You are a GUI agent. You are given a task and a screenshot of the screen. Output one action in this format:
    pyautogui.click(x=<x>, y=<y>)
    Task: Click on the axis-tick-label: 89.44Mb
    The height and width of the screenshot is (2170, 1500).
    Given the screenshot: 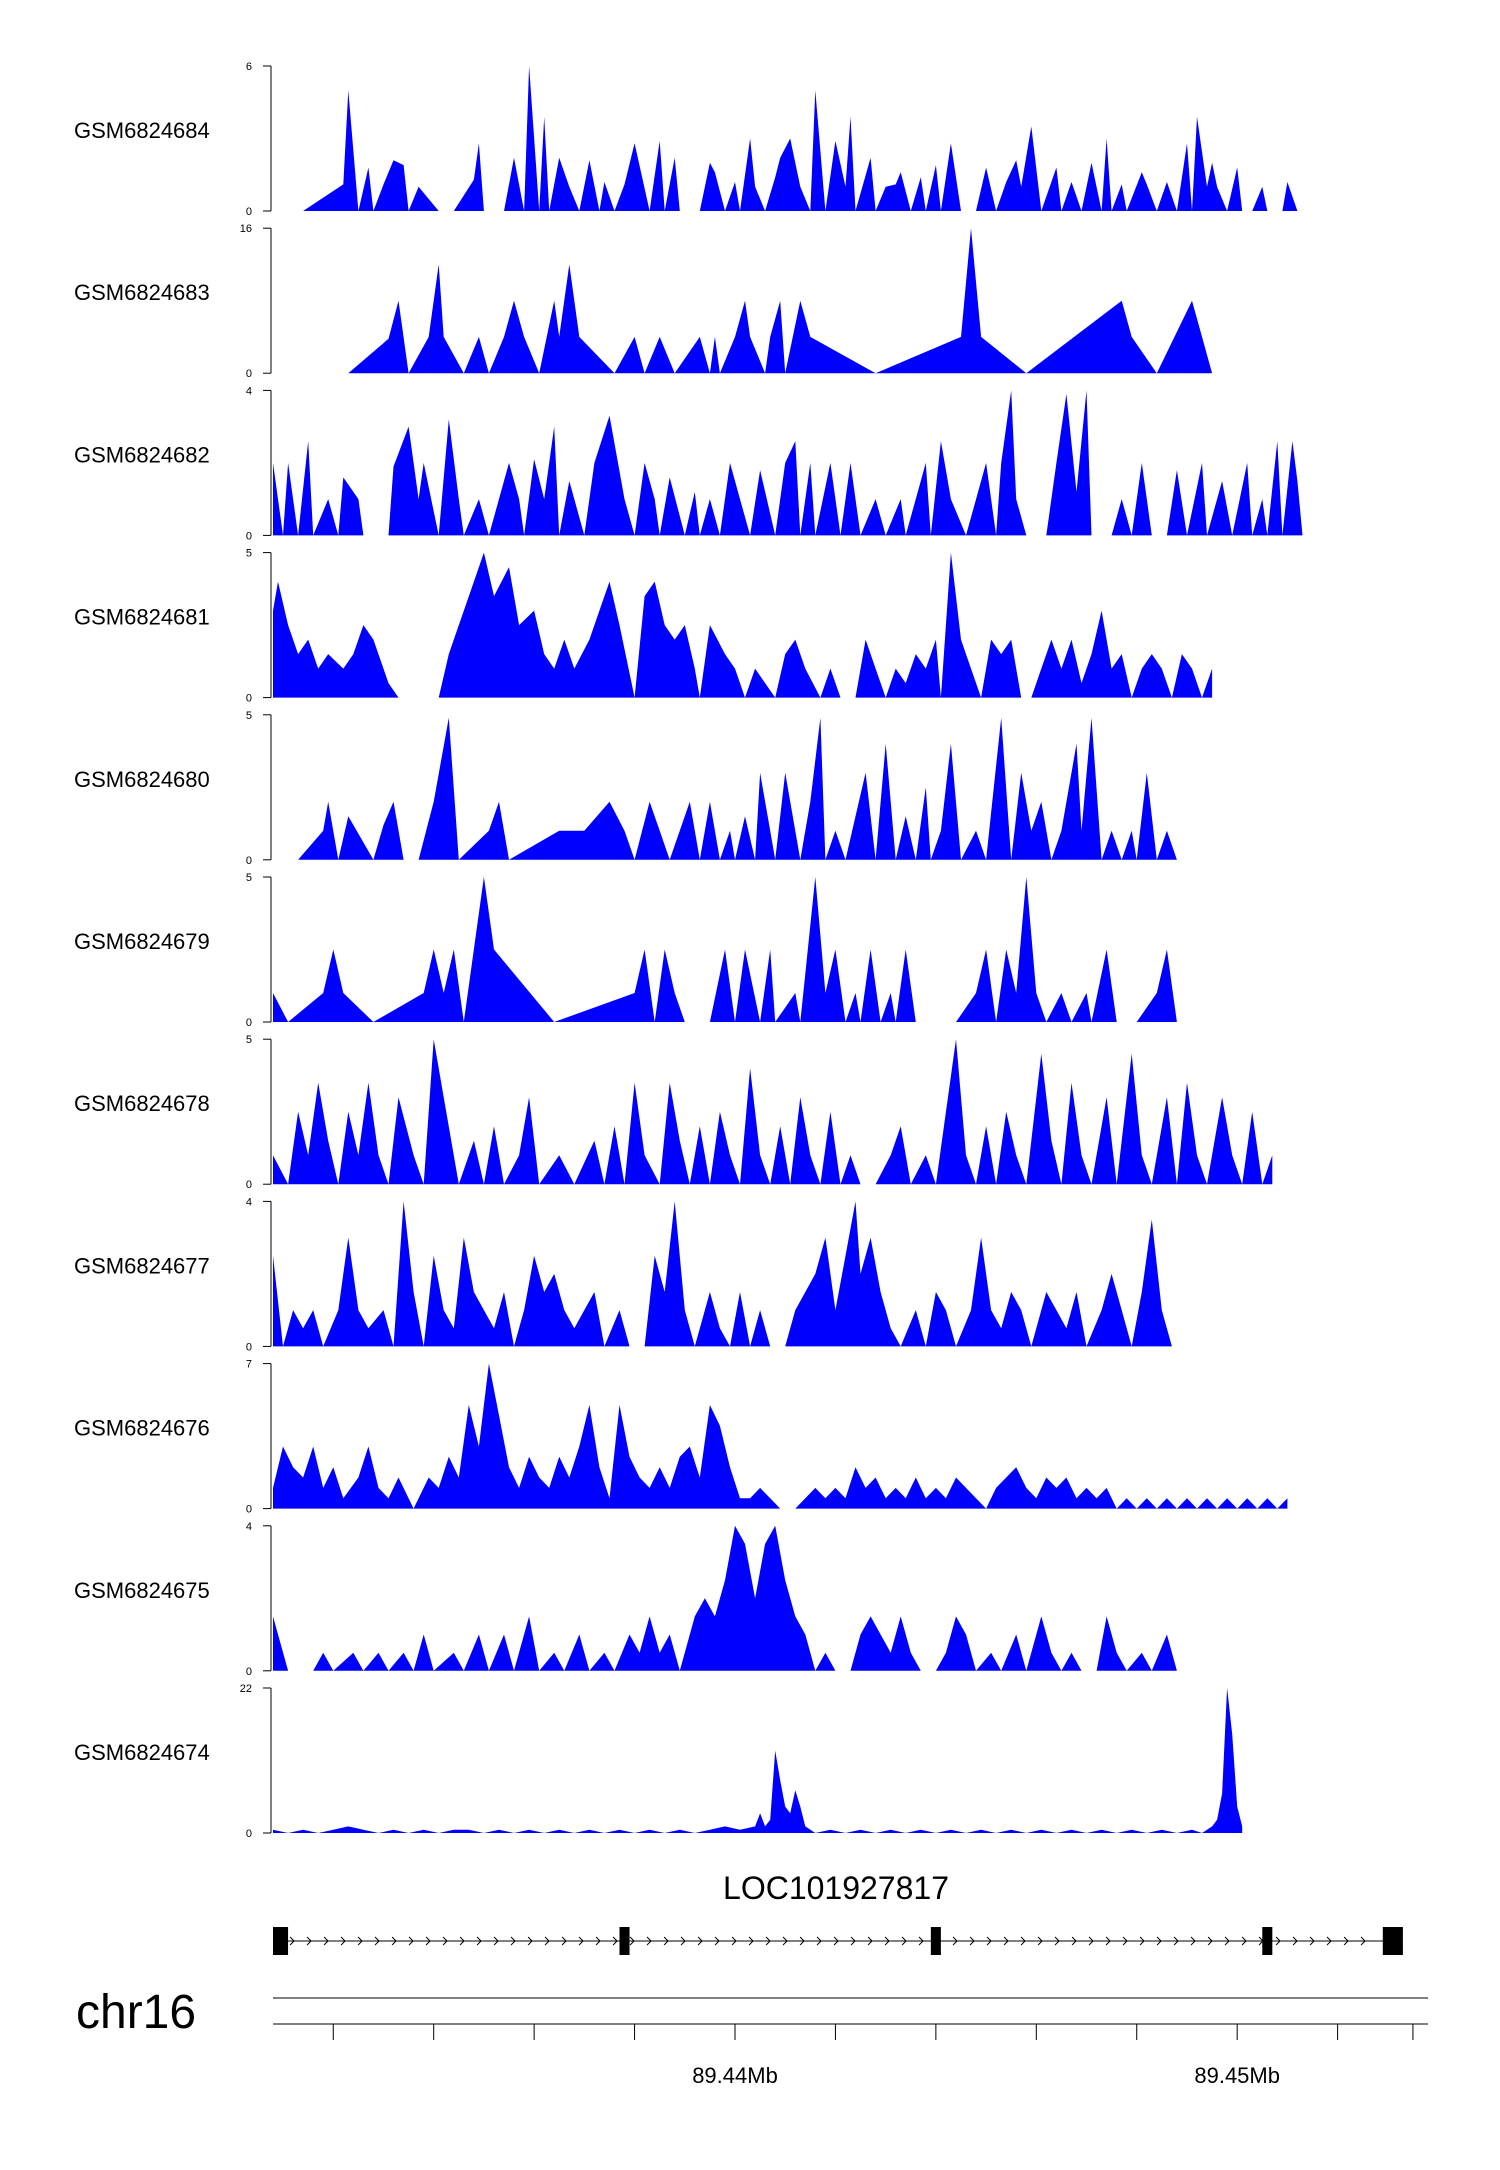 What is the action you would take?
    pyautogui.click(x=735, y=2075)
    